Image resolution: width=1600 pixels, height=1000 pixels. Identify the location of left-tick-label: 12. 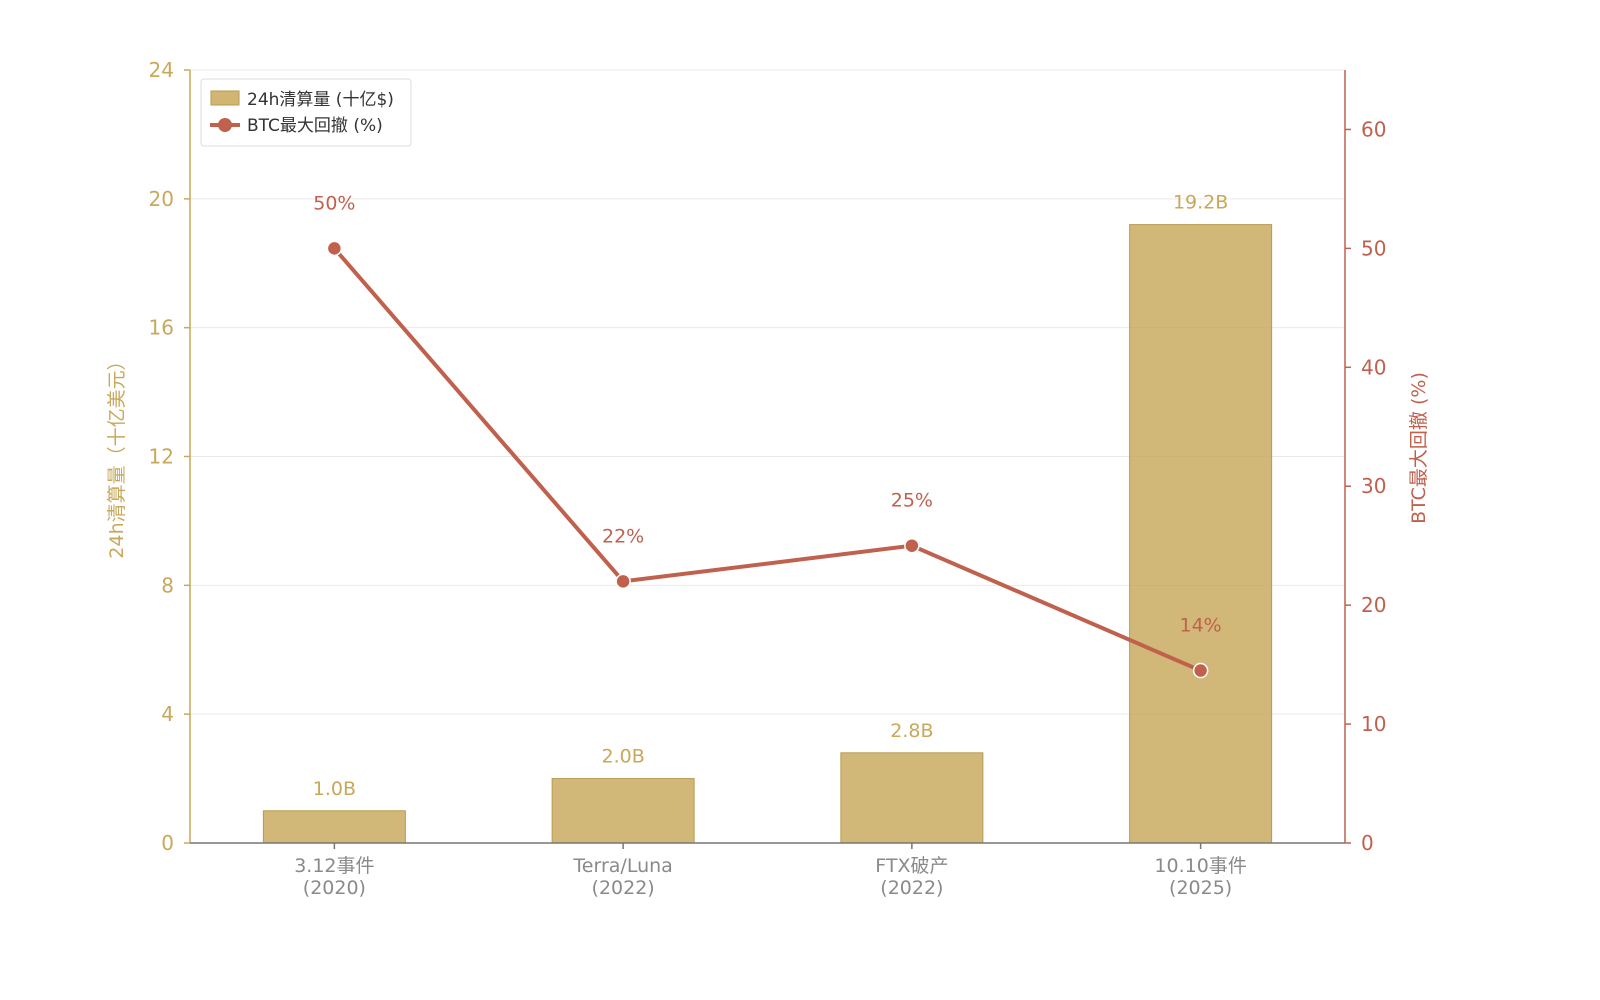
(161, 457).